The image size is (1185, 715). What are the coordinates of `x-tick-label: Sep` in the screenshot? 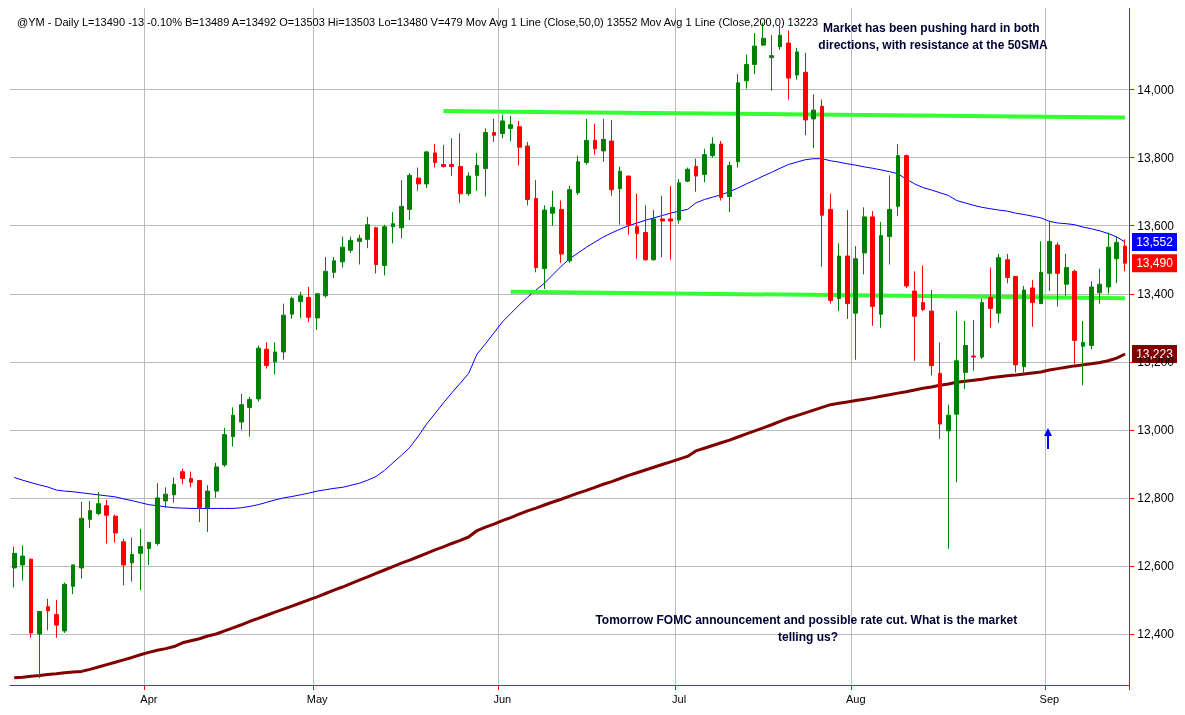 It's located at (1049, 698).